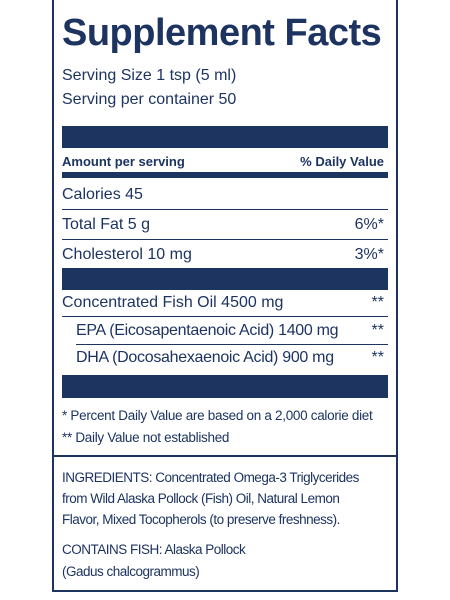 This screenshot has height=600, width=450. What do you see at coordinates (222, 33) in the screenshot?
I see `title: Supplement Facts` at bounding box center [222, 33].